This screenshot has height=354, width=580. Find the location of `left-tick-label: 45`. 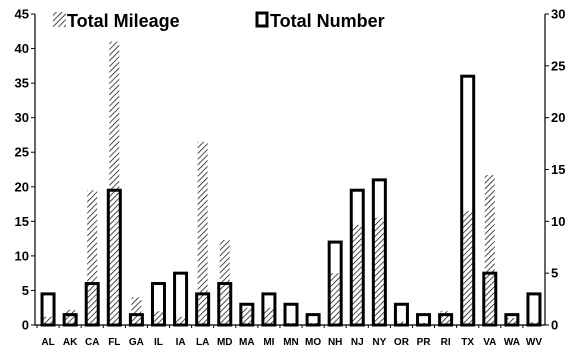

left-tick-label: 45 is located at coordinates (22, 14).